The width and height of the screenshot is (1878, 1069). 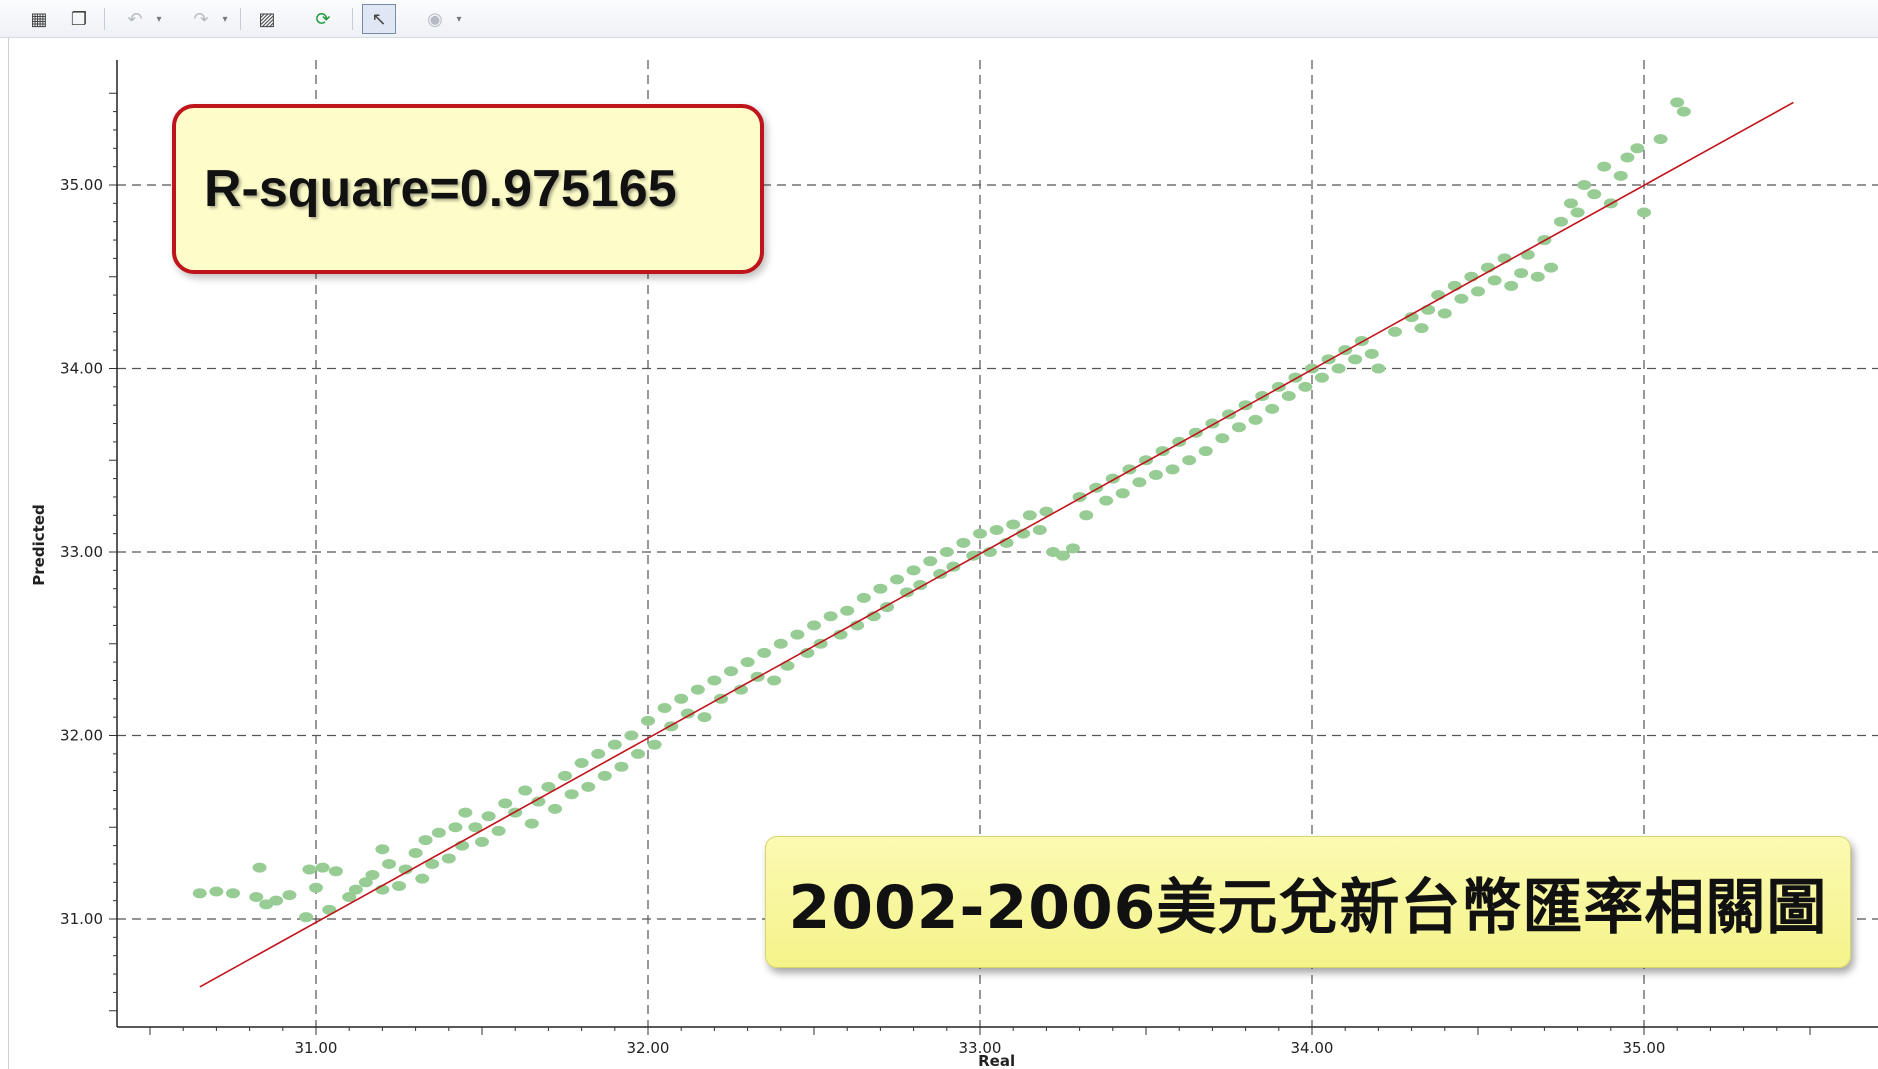 I want to click on r-square-callout: R-square=0.975165, so click(x=468, y=189).